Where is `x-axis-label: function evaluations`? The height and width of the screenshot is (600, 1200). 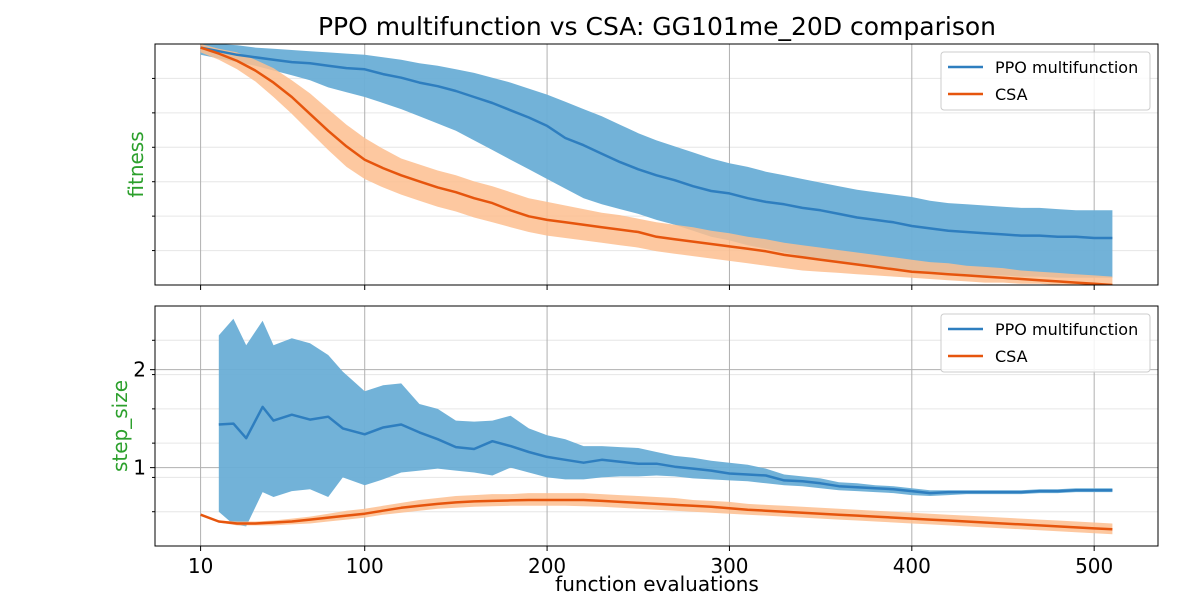
x-axis-label: function evaluations is located at coordinates (657, 584).